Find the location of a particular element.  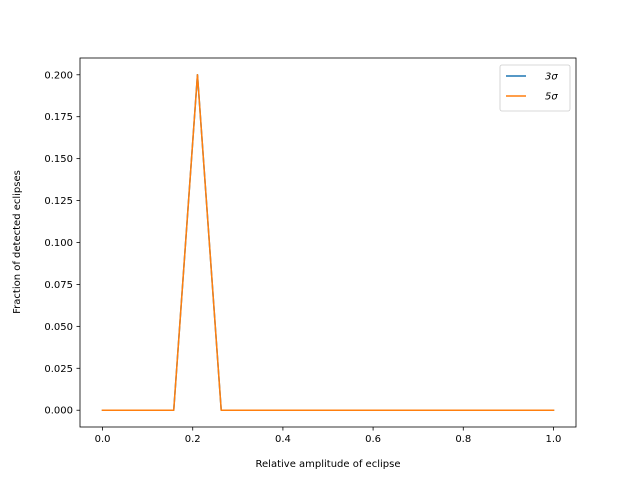

y-tick-label: 0.100 is located at coordinates (58, 243).